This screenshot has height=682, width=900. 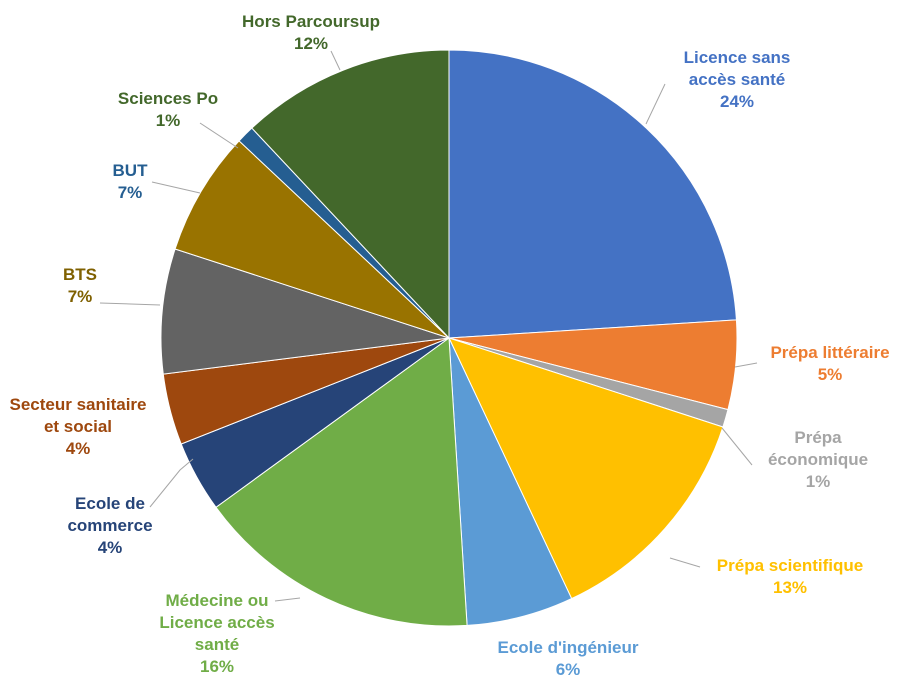 I want to click on slice-label: Prépa littéraire 5%, so click(x=829, y=363).